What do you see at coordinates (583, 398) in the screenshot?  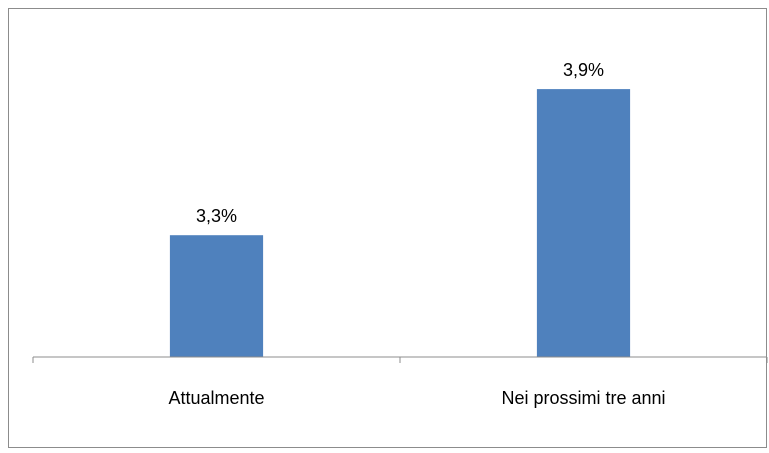 I see `category-label-1: Nei prossimi tre anni` at bounding box center [583, 398].